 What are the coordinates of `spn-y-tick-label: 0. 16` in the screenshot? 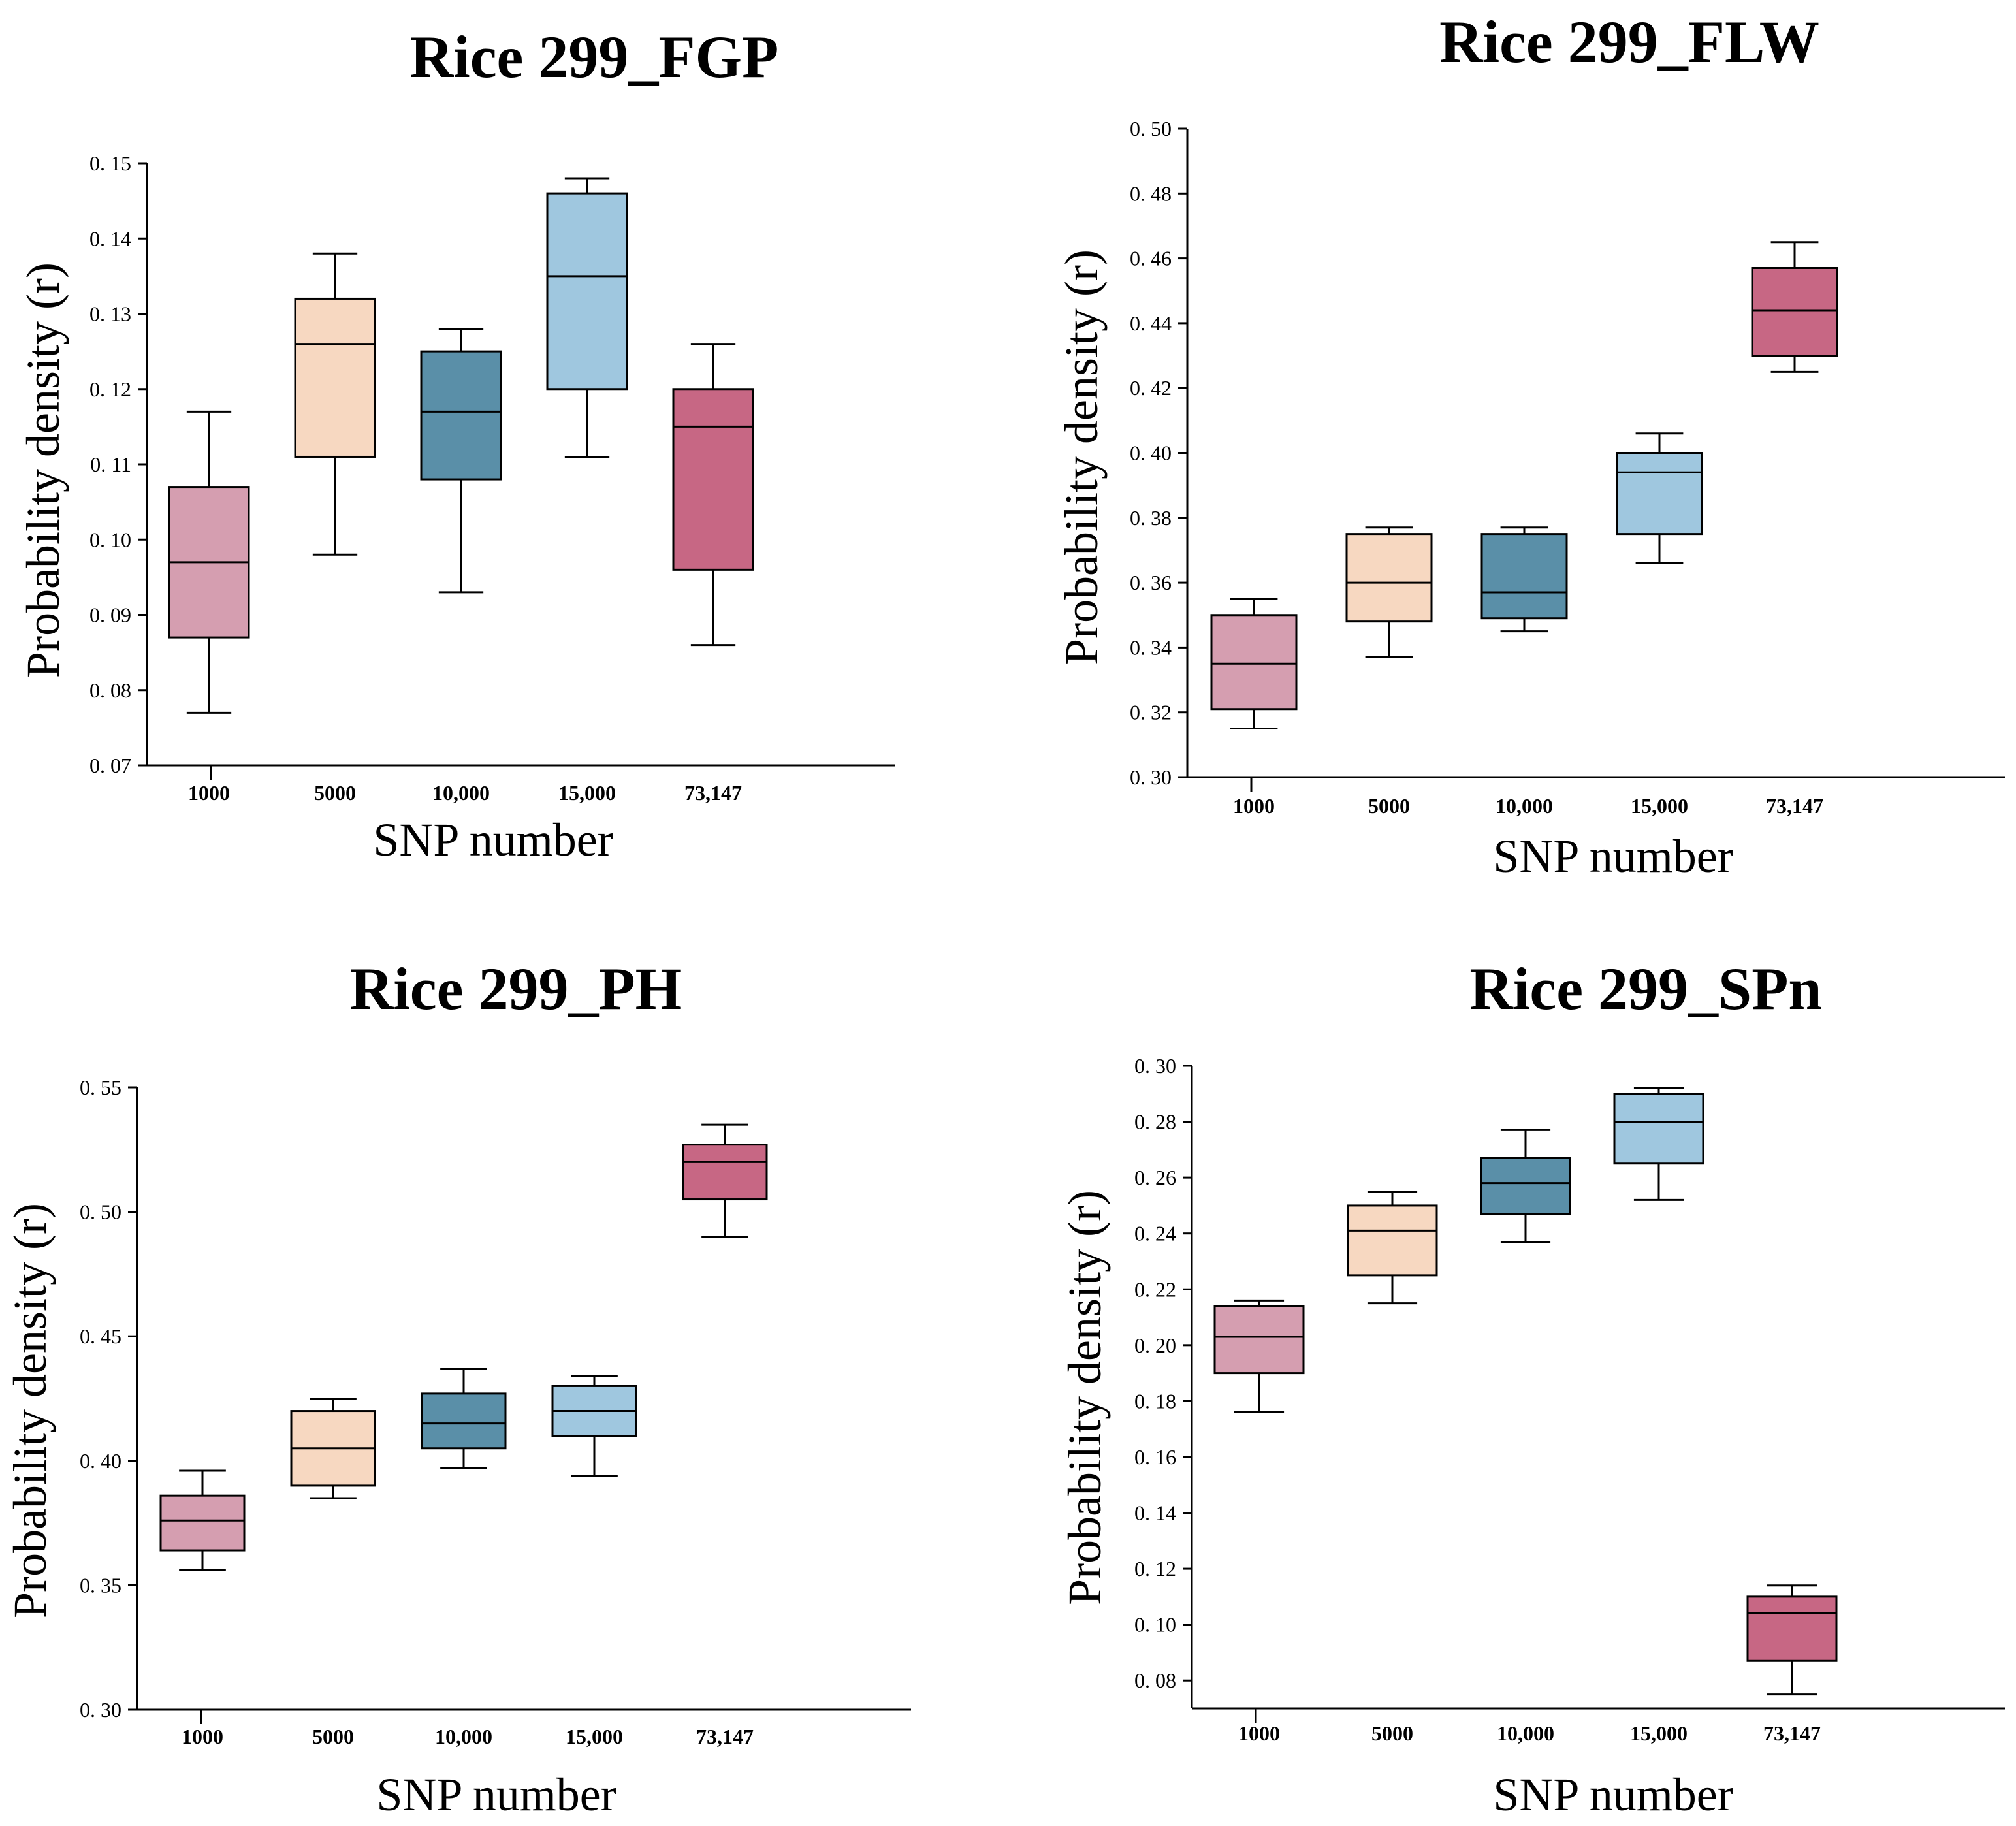 It's located at (1155, 1457).